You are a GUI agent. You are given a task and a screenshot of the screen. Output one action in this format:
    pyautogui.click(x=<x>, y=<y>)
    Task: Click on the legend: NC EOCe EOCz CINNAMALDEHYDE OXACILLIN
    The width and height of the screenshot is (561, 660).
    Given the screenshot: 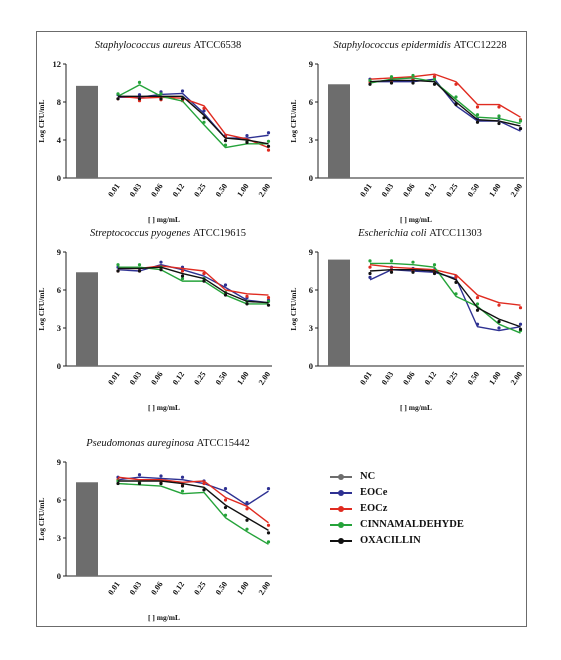 What is the action you would take?
    pyautogui.click(x=420, y=510)
    